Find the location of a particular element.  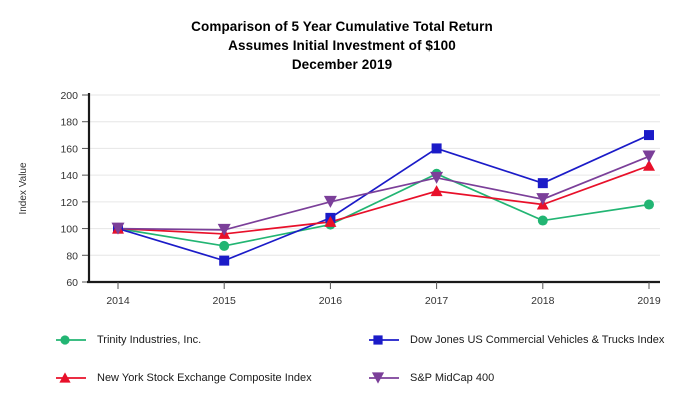

legend-label-3: S&P MidCap 400 is located at coordinates (452, 377).